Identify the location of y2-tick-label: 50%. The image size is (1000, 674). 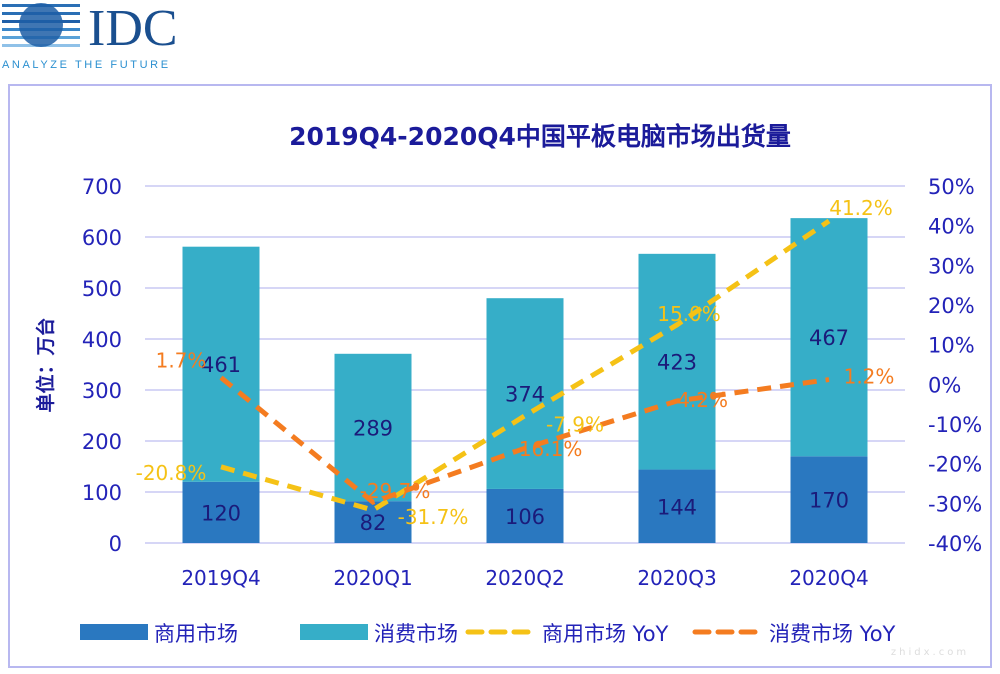
(951, 187).